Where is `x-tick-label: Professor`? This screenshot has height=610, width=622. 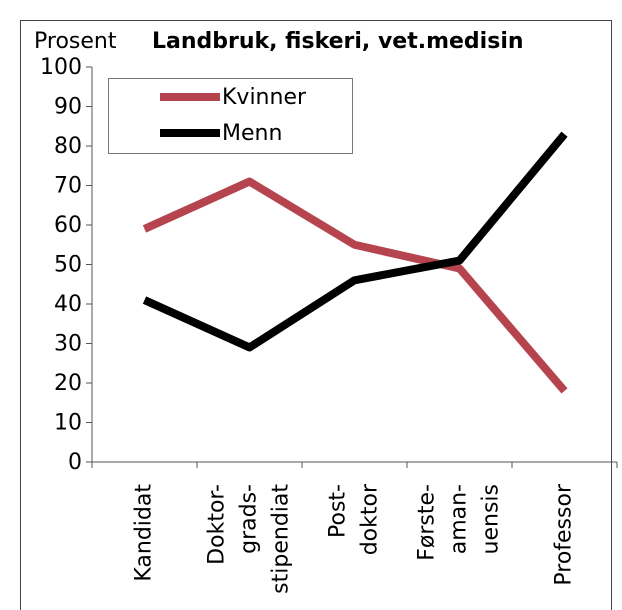
x-tick-label: Professor is located at coordinates (564, 534).